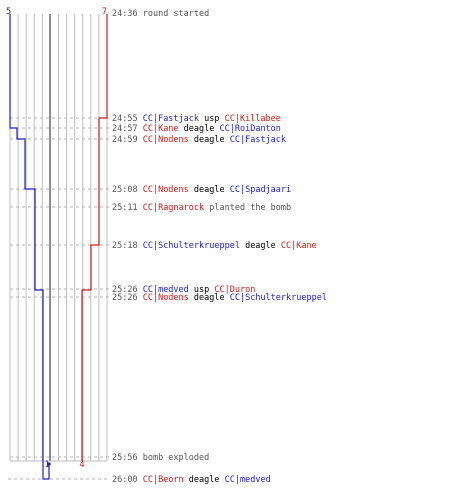  I want to click on player-name-blue: CC|Spadjaari, so click(260, 190).